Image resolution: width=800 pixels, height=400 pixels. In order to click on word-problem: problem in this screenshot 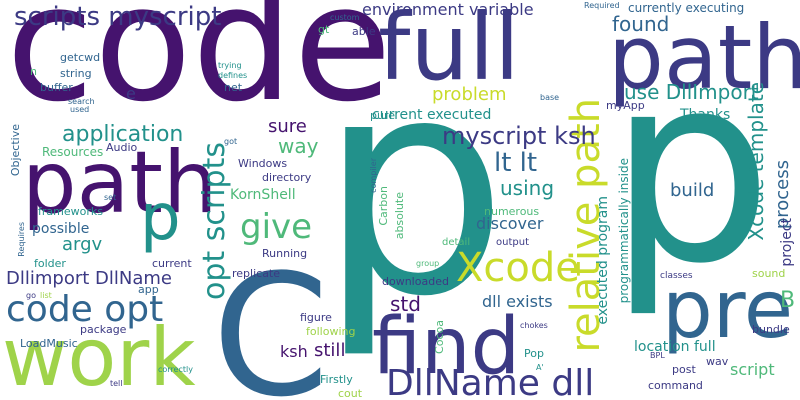, I will do `click(469, 94)`.